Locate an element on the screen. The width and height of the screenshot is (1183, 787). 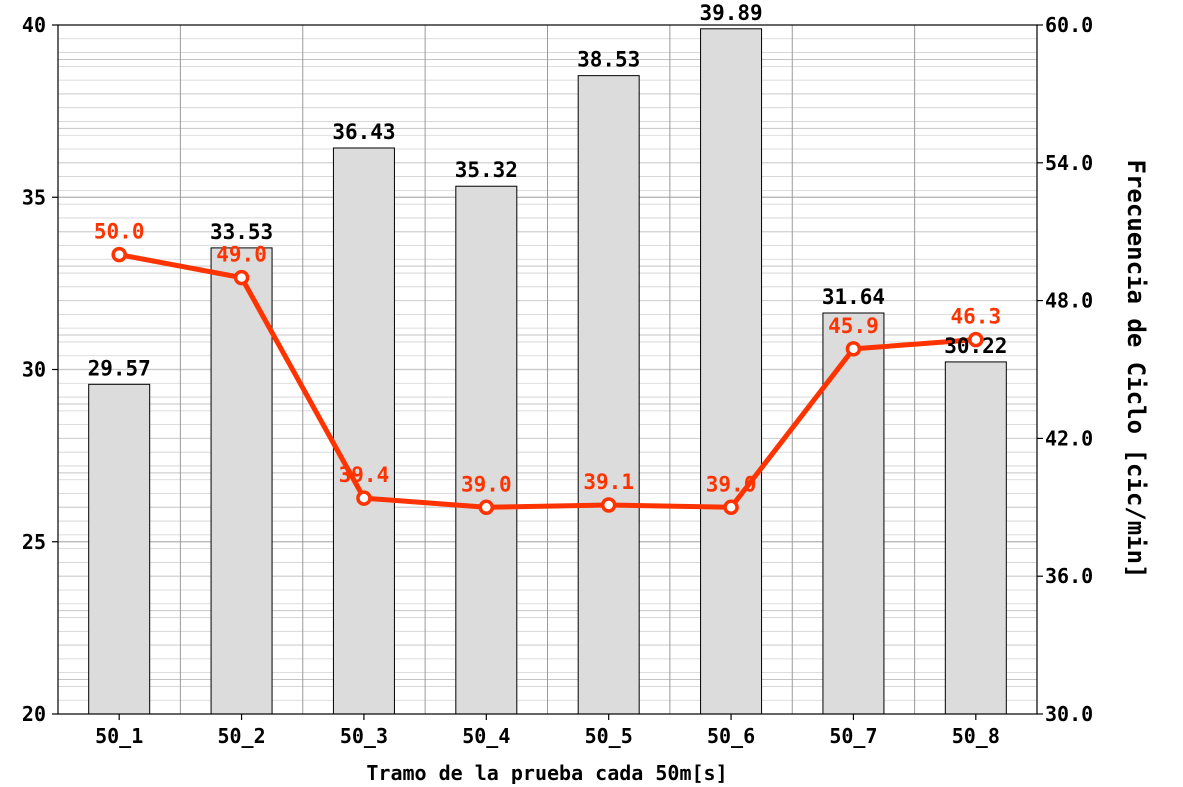
x-tick-label: 50_5 is located at coordinates (609, 736).